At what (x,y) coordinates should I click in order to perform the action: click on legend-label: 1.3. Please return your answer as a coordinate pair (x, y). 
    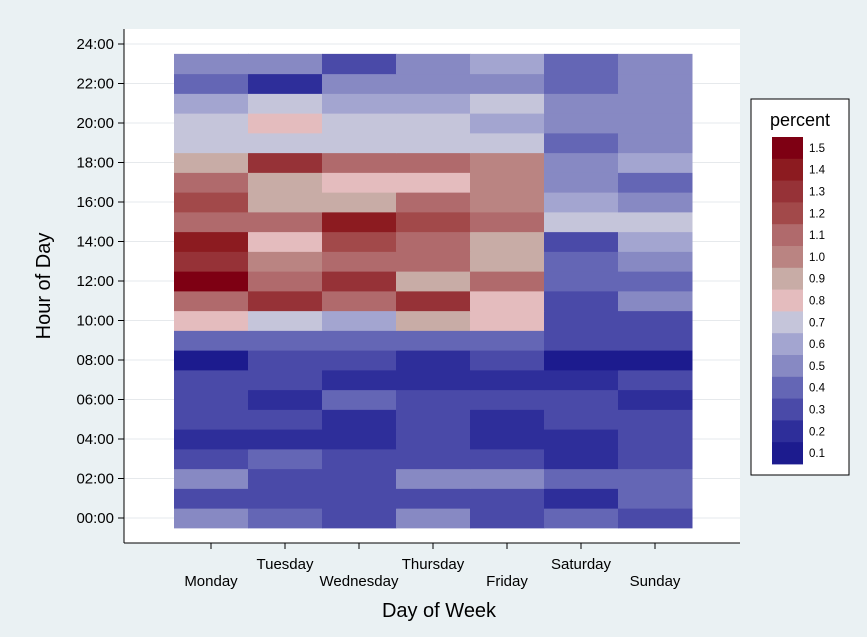
    Looking at the image, I should click on (817, 193).